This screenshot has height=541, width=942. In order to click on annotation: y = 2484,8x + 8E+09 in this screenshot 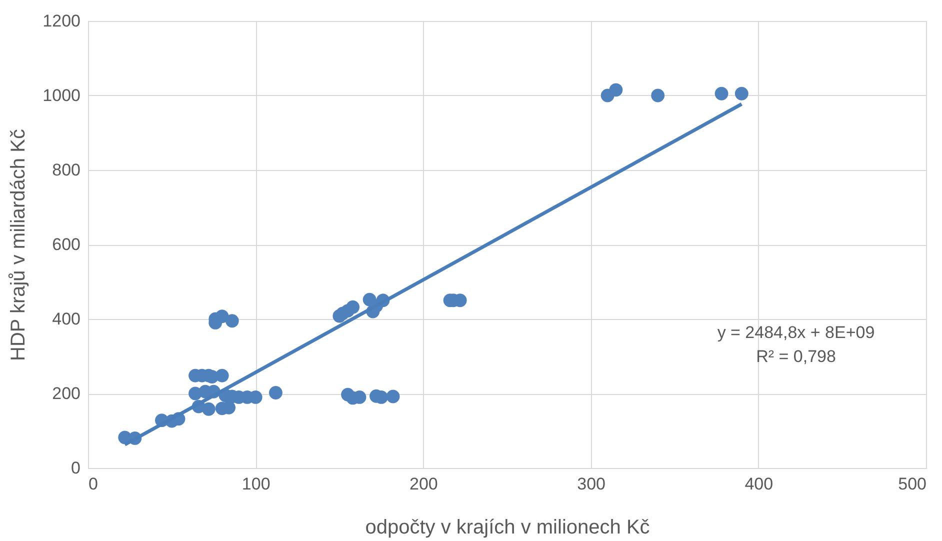, I will do `click(796, 332)`.